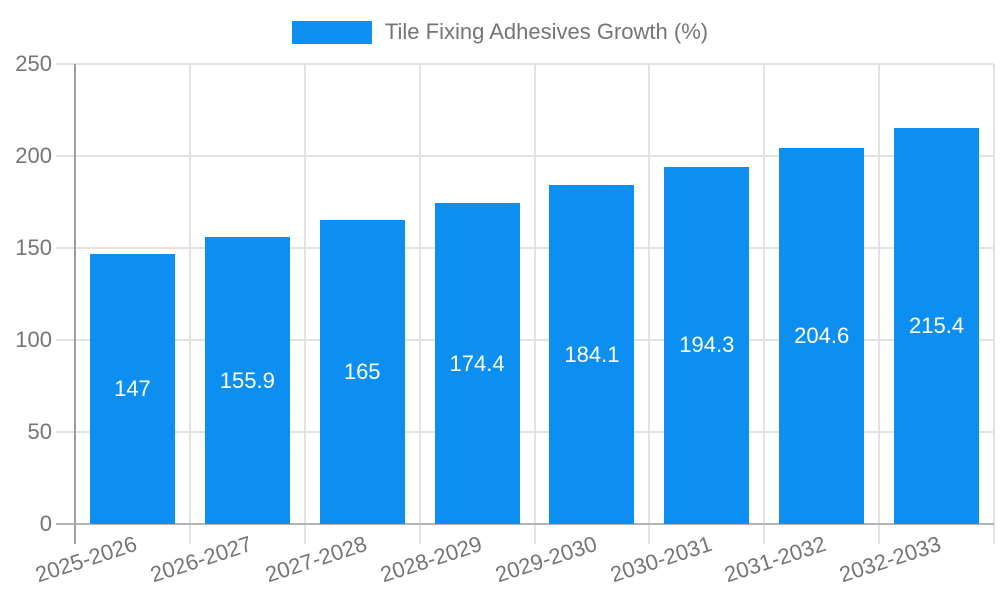  Describe the element at coordinates (33, 339) in the screenshot. I see `y-tick-label: 100` at that location.